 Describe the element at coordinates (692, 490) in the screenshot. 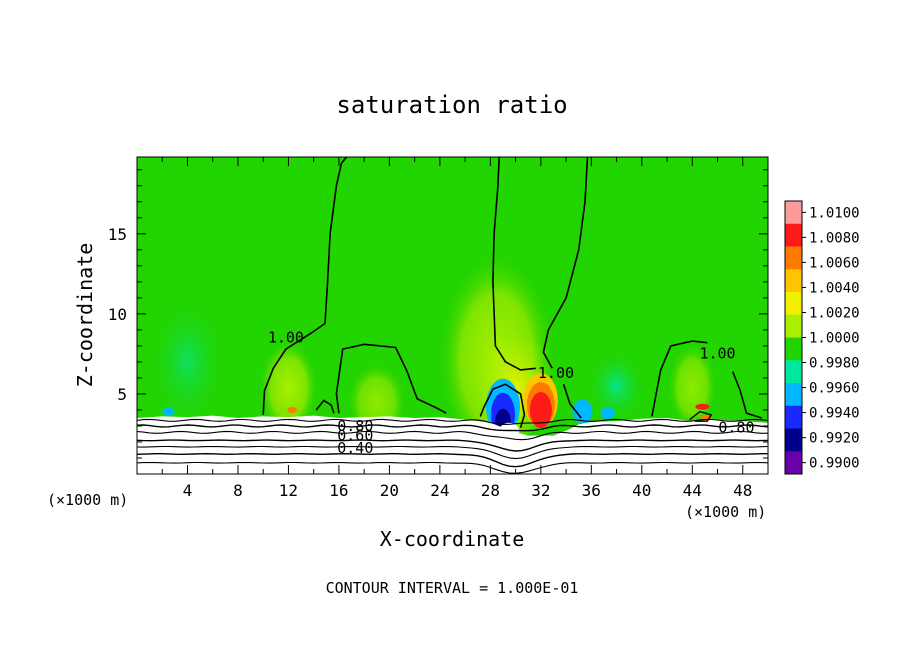

I see `x-tick-label: 44` at that location.